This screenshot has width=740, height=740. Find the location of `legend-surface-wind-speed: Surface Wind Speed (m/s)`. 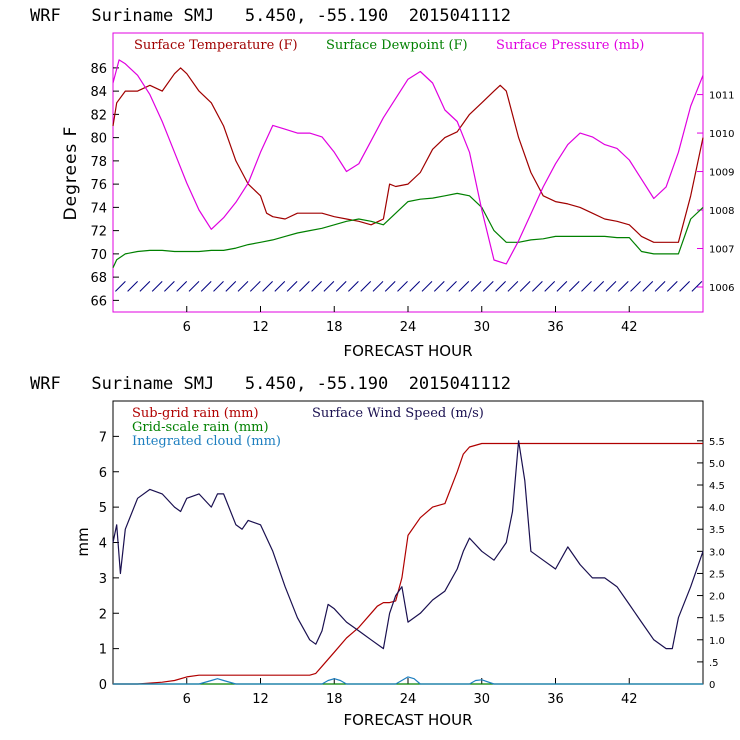

legend-surface-wind-speed: Surface Wind Speed (m/s) is located at coordinates (398, 413).